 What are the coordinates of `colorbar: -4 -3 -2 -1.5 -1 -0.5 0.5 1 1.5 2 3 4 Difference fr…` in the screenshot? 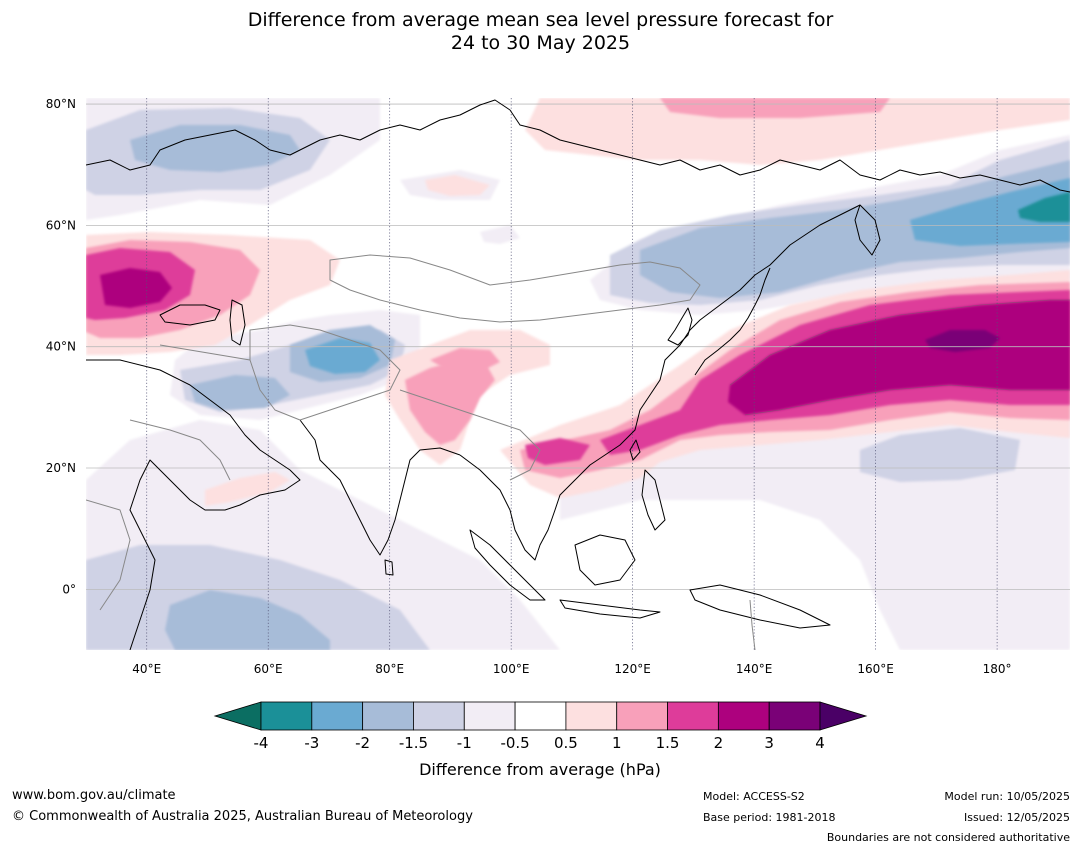 It's located at (540, 740).